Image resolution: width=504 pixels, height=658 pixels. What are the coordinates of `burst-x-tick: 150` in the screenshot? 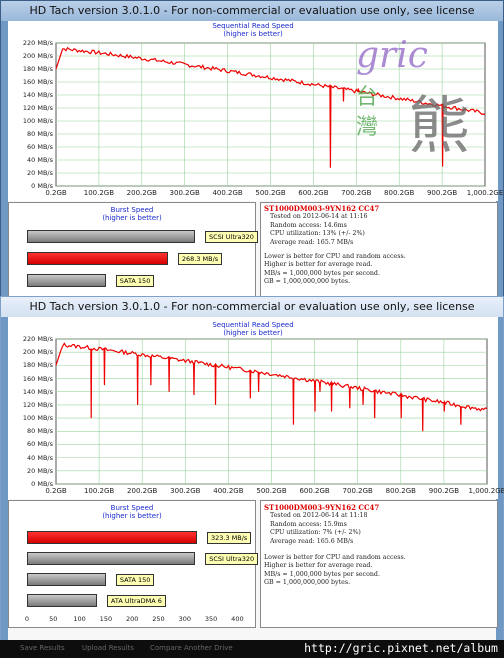 It's located at (106, 619).